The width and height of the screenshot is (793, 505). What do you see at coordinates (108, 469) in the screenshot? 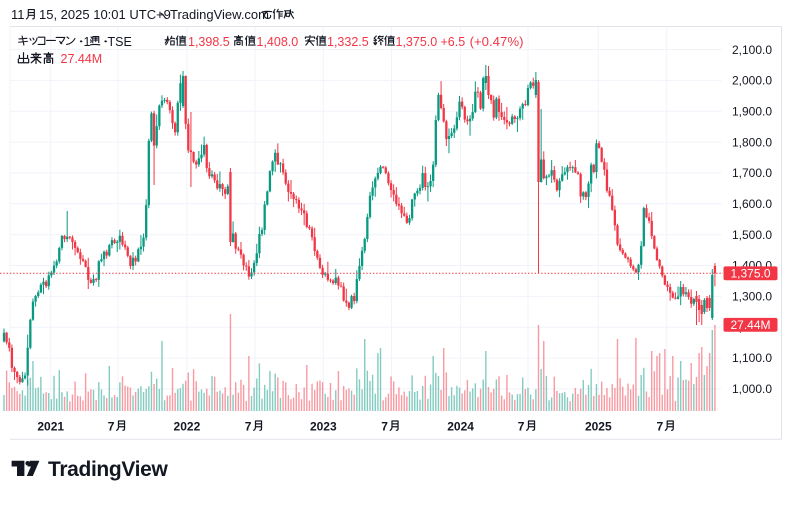
I see `svg-text: TradingView` at bounding box center [108, 469].